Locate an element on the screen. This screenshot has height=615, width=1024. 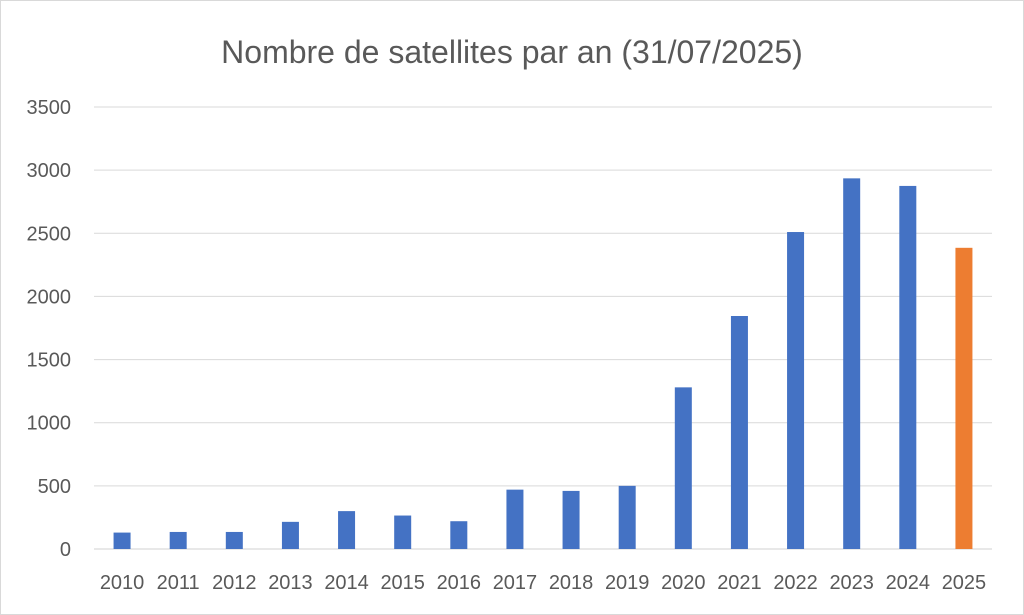
x-tick-label: 2017 is located at coordinates (515, 583).